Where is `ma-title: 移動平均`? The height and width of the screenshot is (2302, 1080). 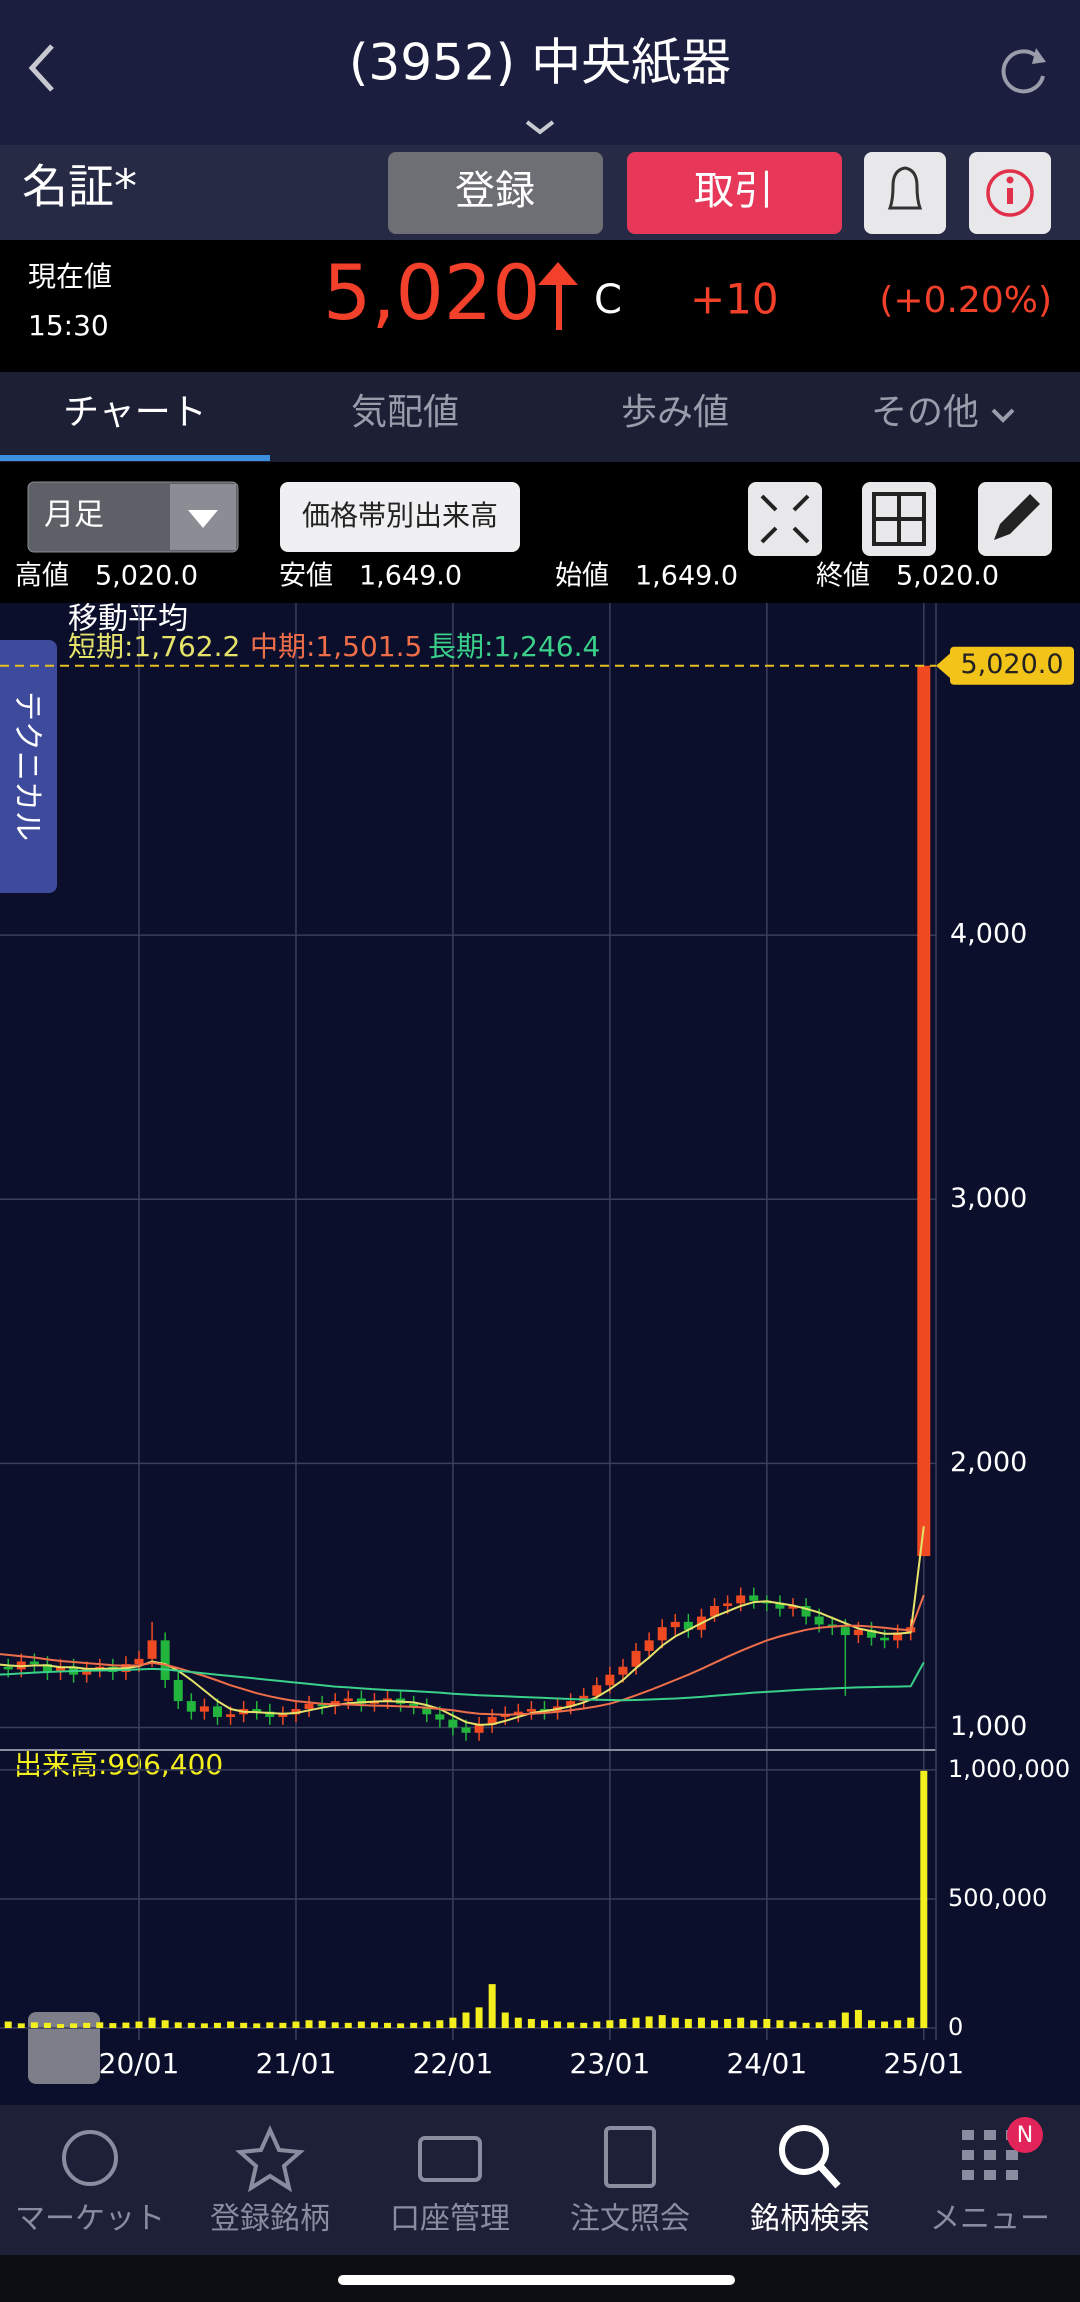 ma-title: 移動平均 is located at coordinates (128, 619).